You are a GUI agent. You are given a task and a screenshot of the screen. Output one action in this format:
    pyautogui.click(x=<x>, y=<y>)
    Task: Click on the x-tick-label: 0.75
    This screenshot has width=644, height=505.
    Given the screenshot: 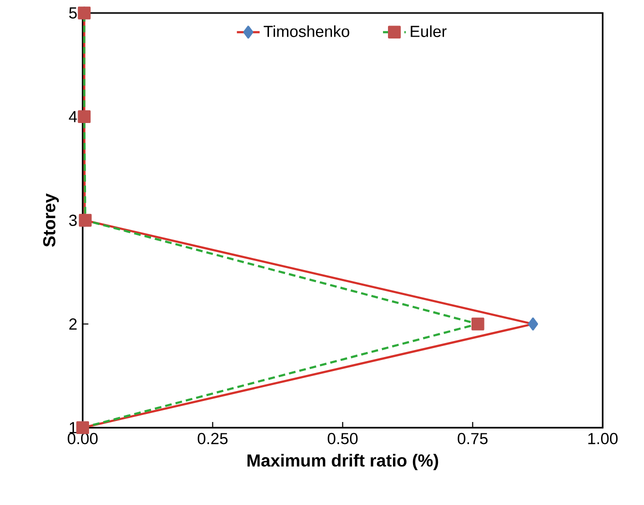 What is the action you would take?
    pyautogui.click(x=473, y=438)
    